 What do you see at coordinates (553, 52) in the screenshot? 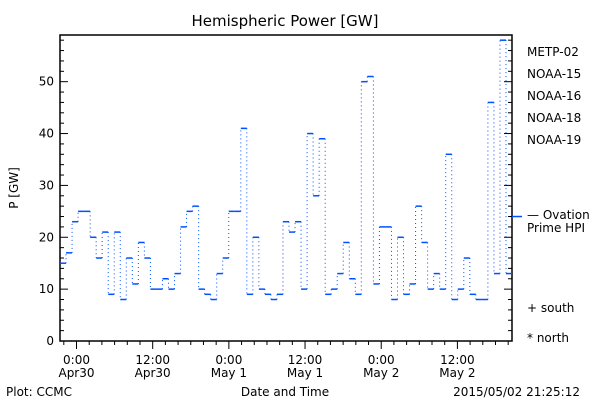
I see `legend-metp-02: METP-02` at bounding box center [553, 52].